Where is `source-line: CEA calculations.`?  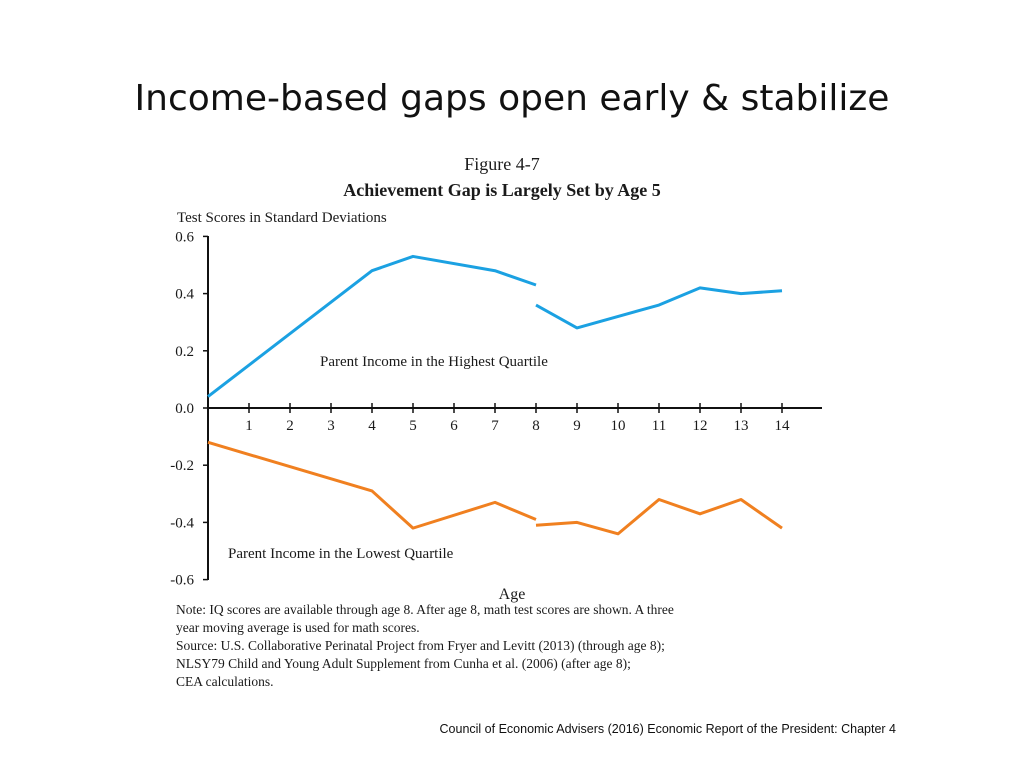 source-line: CEA calculations. is located at coordinates (225, 681).